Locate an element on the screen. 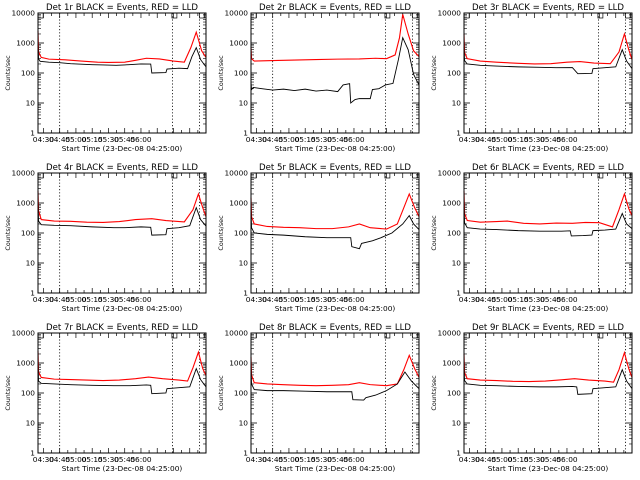 Image resolution: width=640 pixels, height=480 pixels. panel-title: Det 7r BLACK = Events, RED = LLD is located at coordinates (122, 328).